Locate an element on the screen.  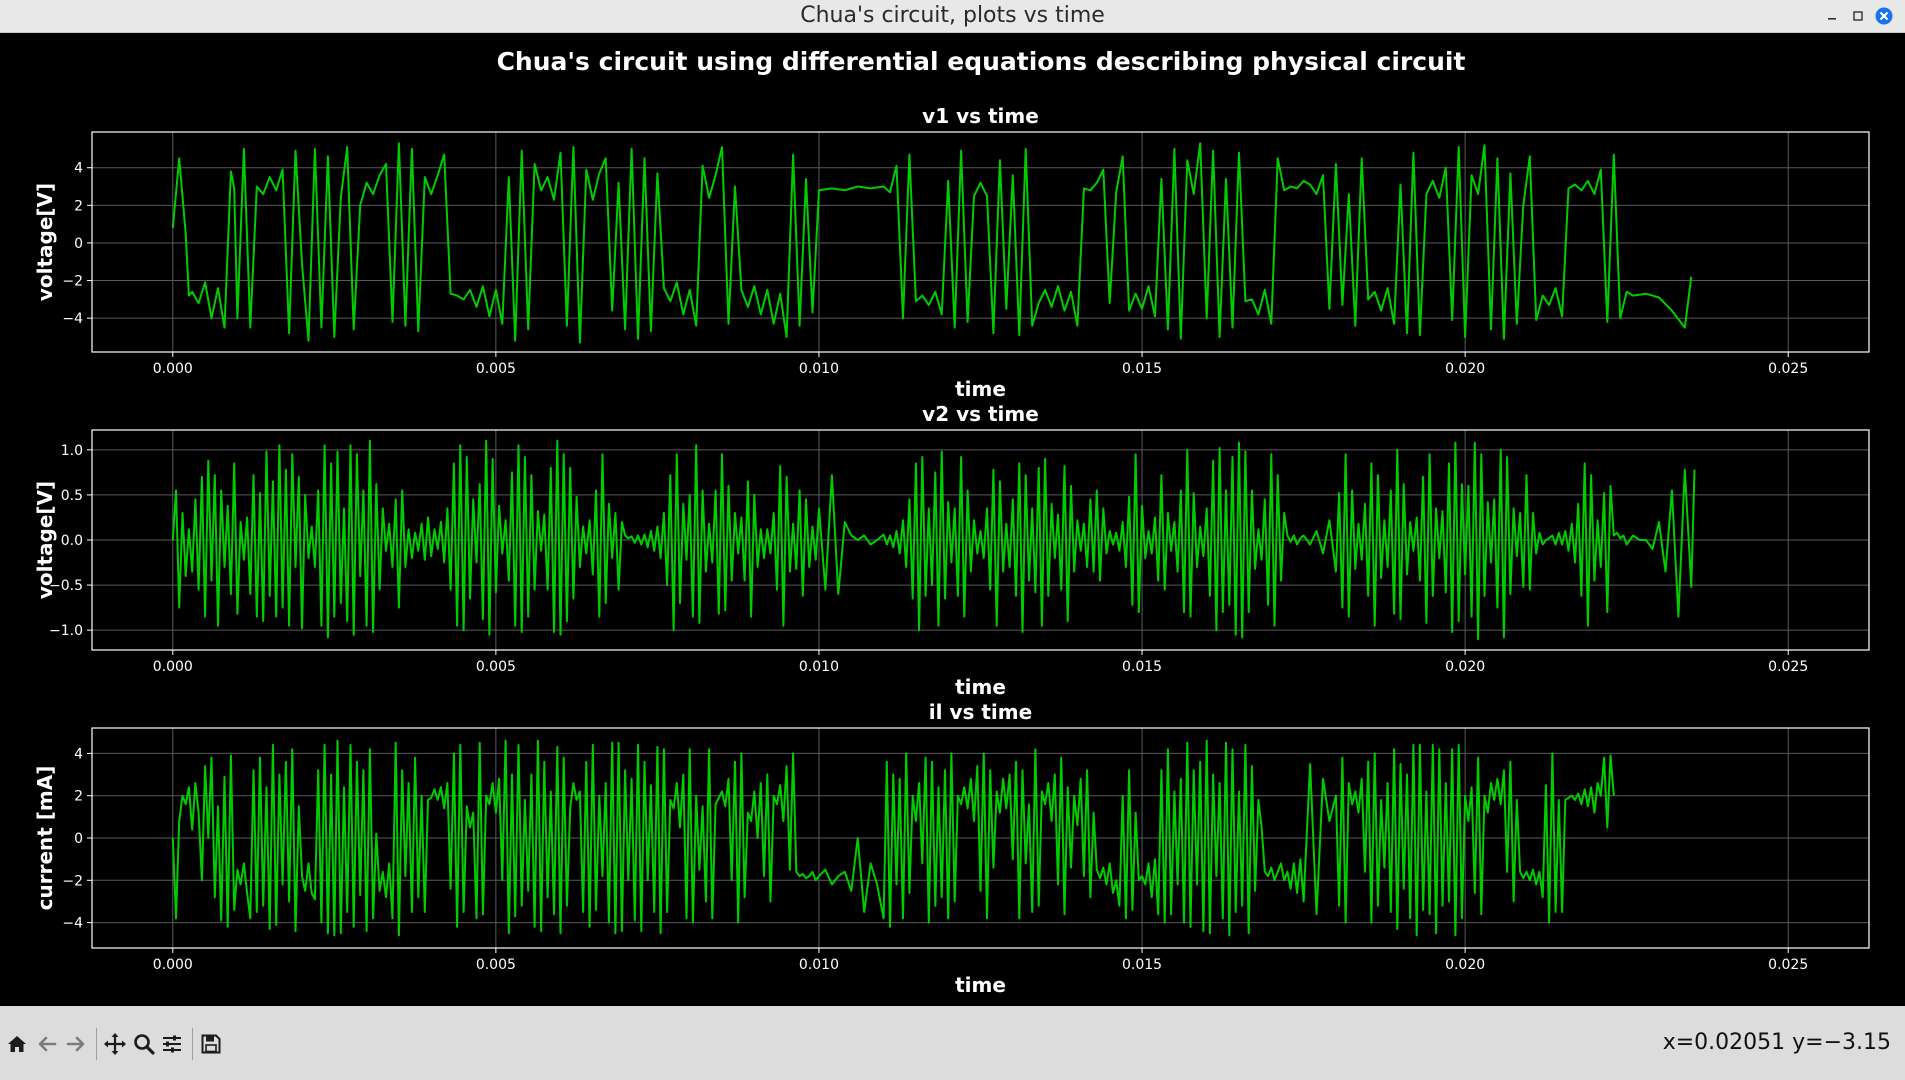
y-tick-label: −0.5 is located at coordinates (66, 586).